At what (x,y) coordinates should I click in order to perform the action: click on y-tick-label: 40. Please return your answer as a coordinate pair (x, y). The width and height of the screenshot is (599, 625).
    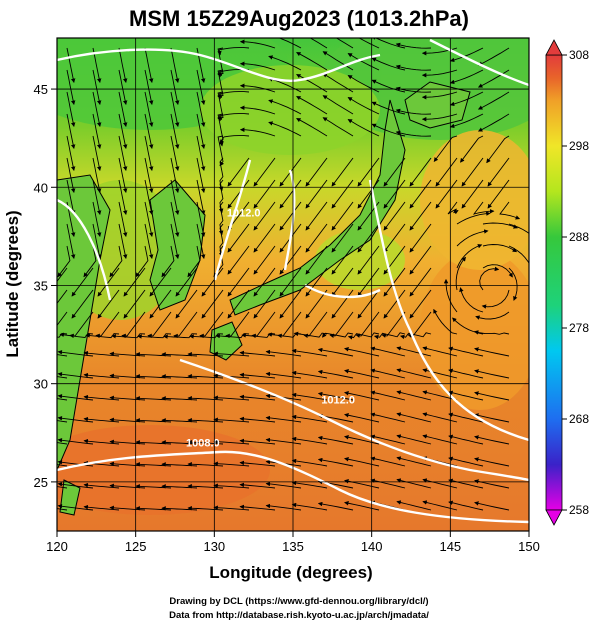
    Looking at the image, I should click on (41, 187).